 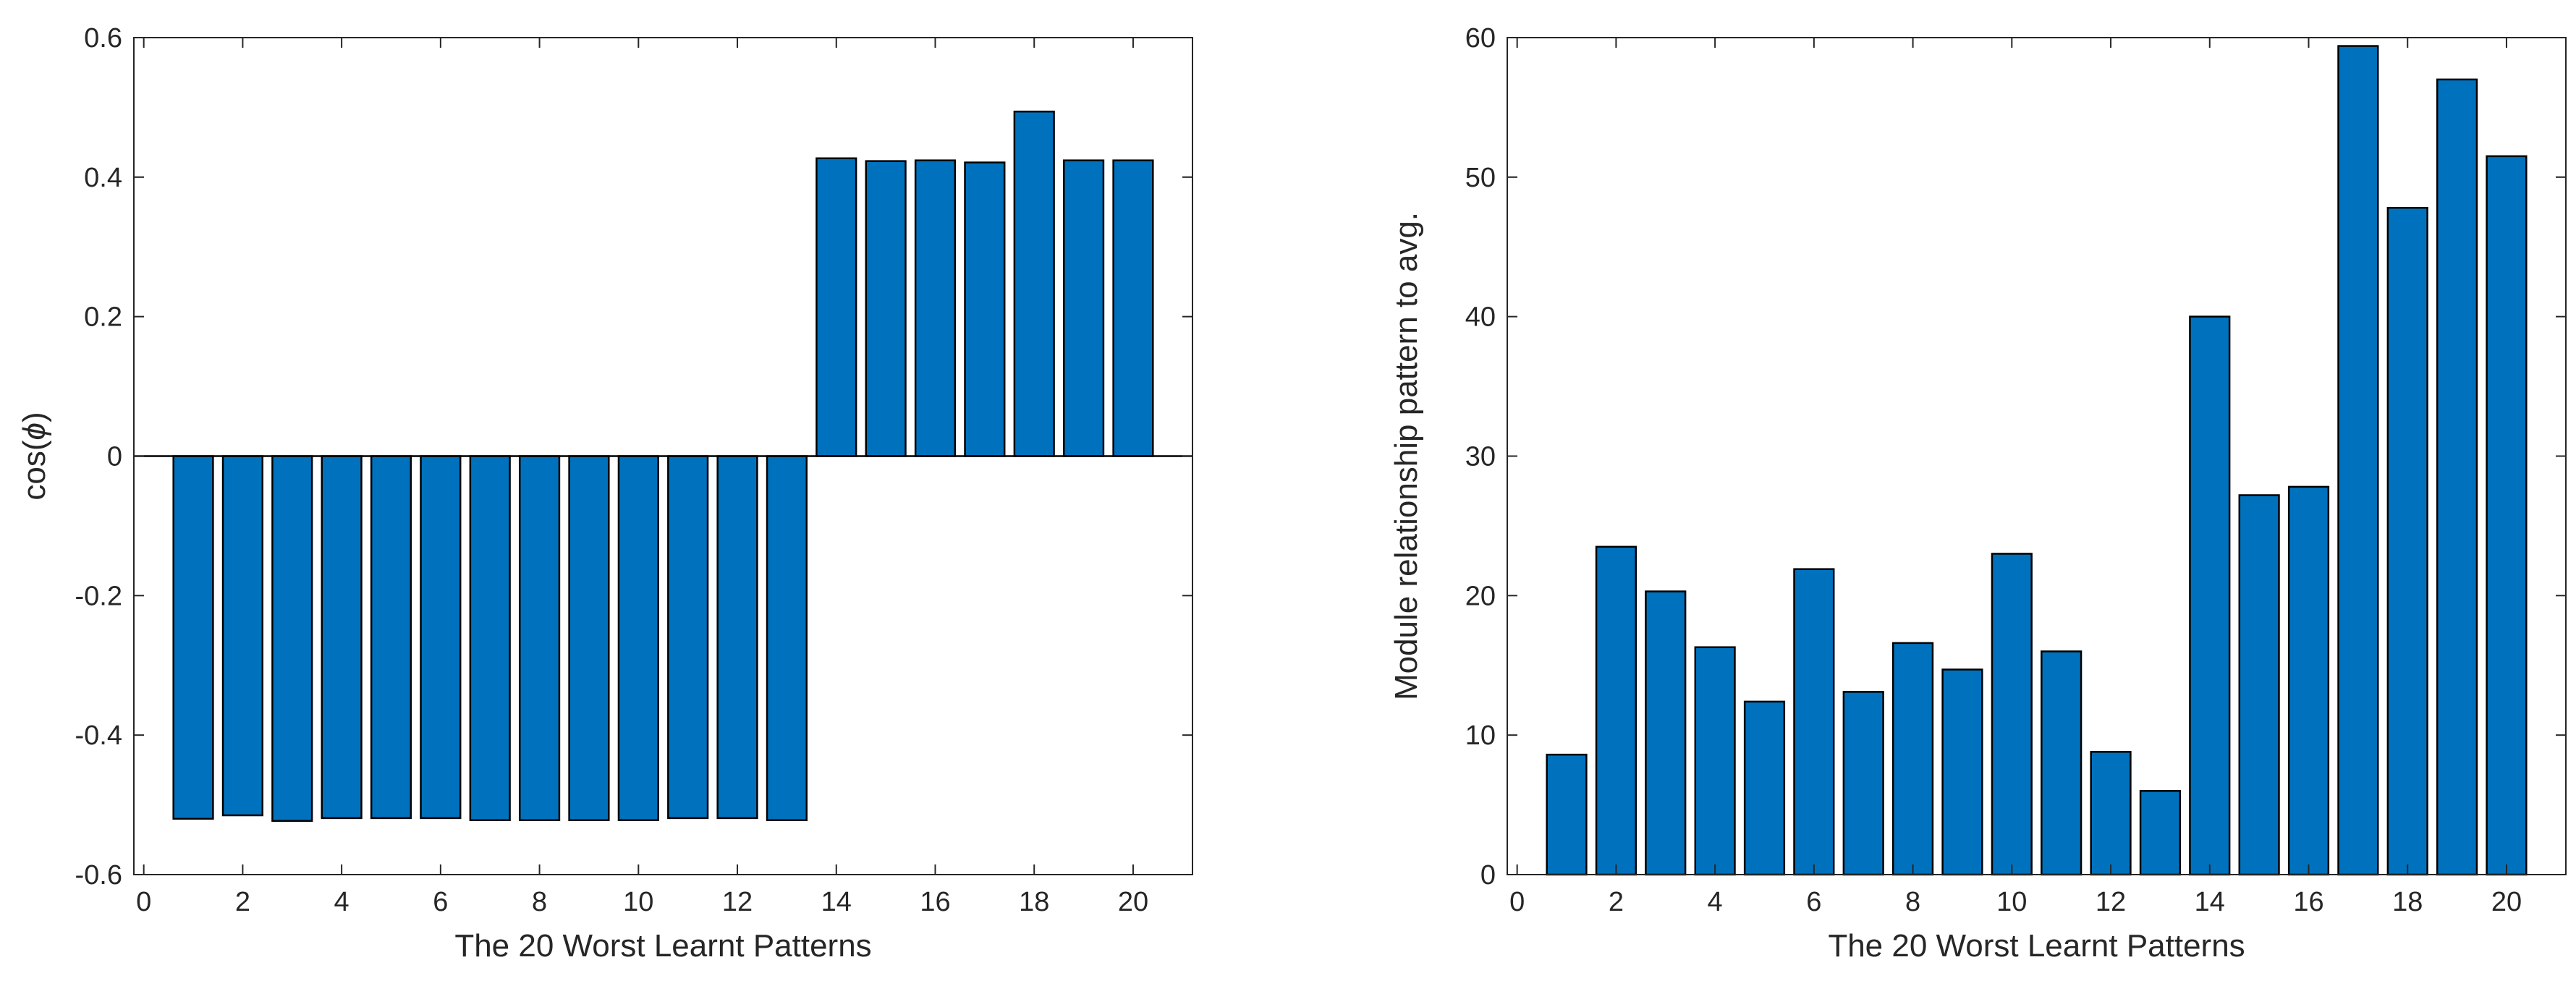 What do you see at coordinates (99, 596) in the screenshot?
I see `chart-left-y-tick-label: -0.2` at bounding box center [99, 596].